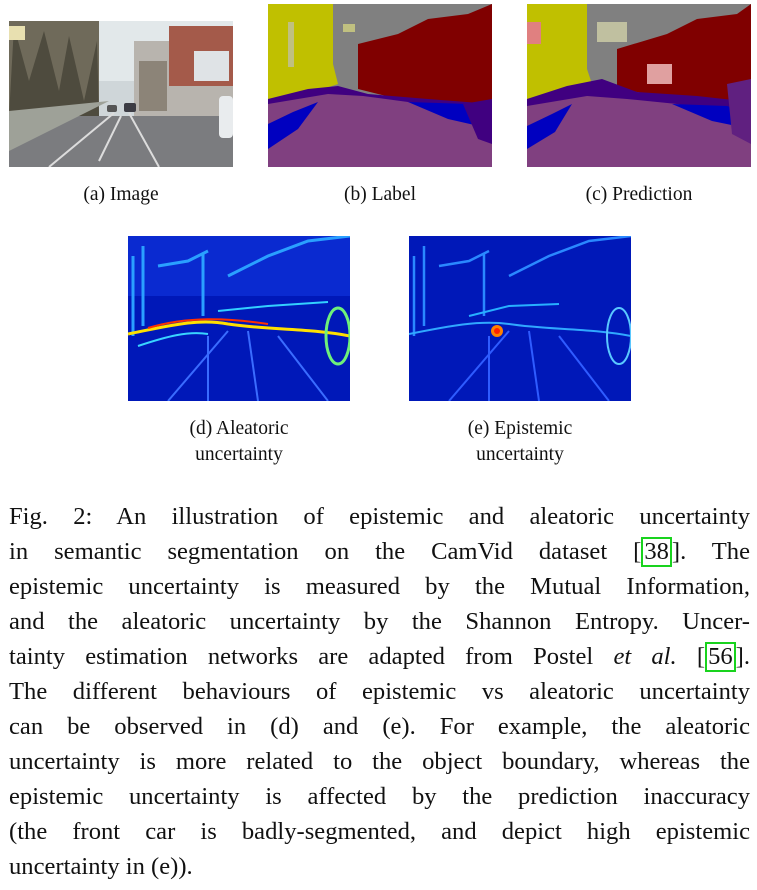 Image resolution: width=757 pixels, height=890 pixels. I want to click on panel-epistemic-uncertainty, so click(520, 318).